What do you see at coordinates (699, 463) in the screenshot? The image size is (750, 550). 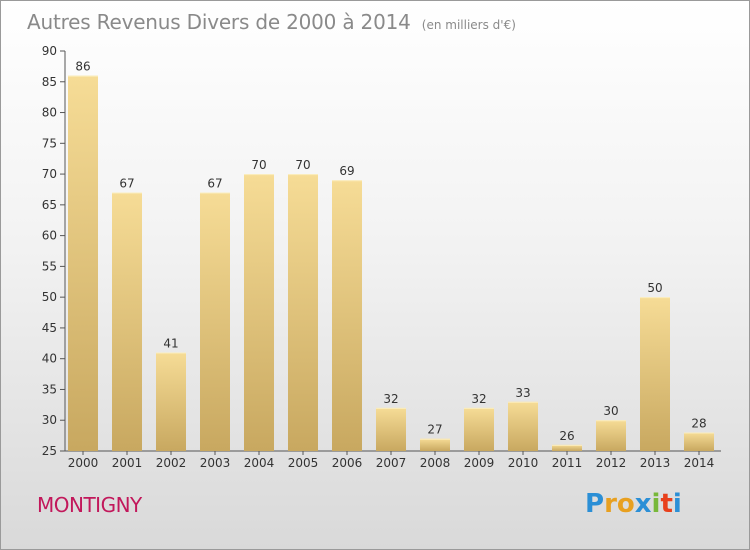 I see `x-tick-label: 2014` at bounding box center [699, 463].